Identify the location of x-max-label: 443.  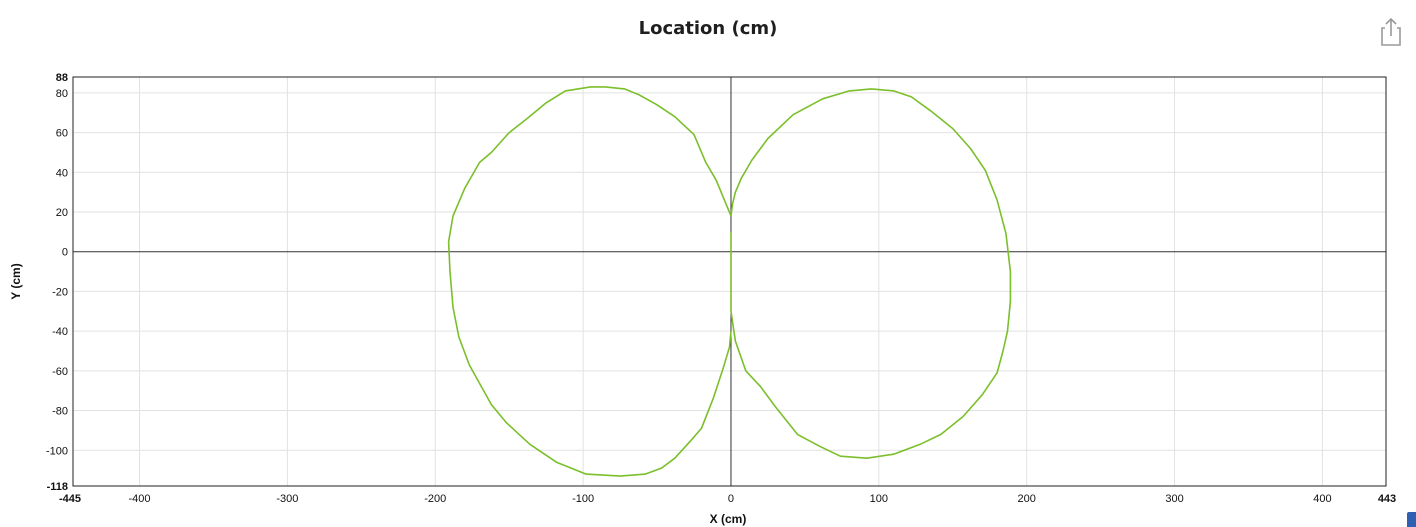
(1387, 499).